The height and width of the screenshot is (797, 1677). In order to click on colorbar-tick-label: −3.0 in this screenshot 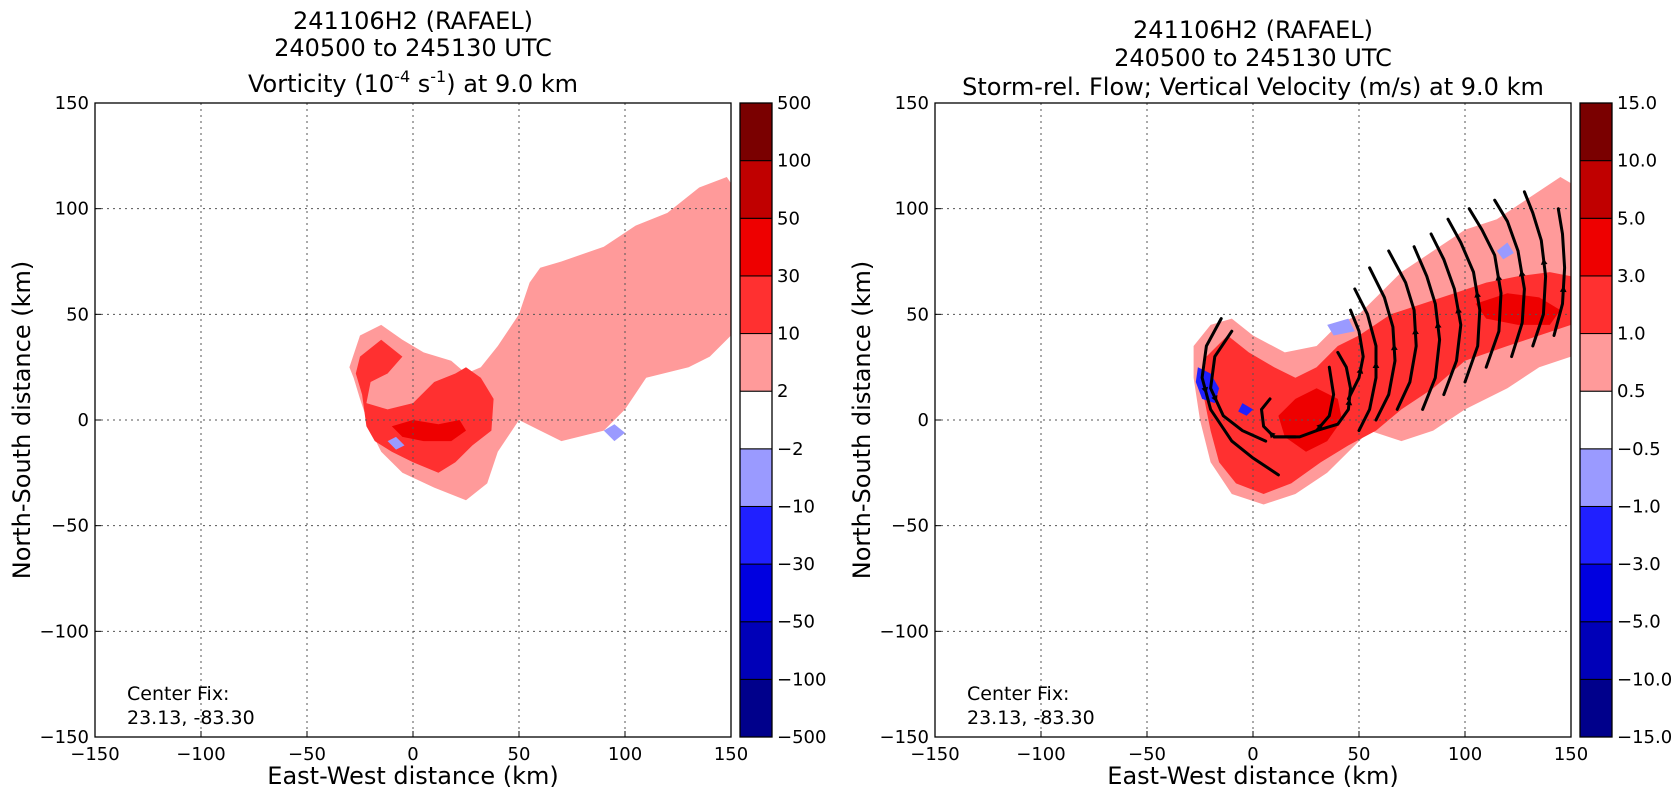, I will do `click(1639, 564)`.